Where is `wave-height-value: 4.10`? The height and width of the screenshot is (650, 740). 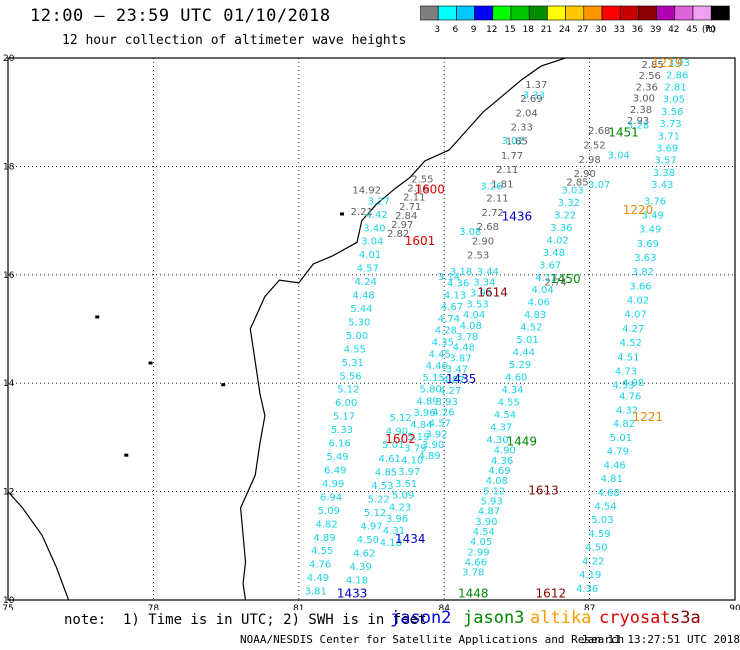
wave-height-value: 4.10 is located at coordinates (412, 460).